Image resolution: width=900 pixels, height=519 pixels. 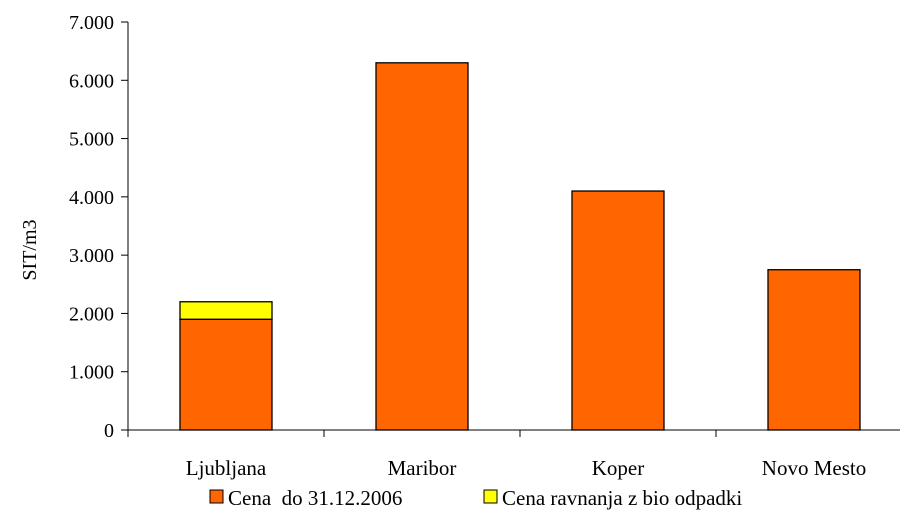 I want to click on legend-label: Cena ravnanja z bio odpadki, so click(x=622, y=498).